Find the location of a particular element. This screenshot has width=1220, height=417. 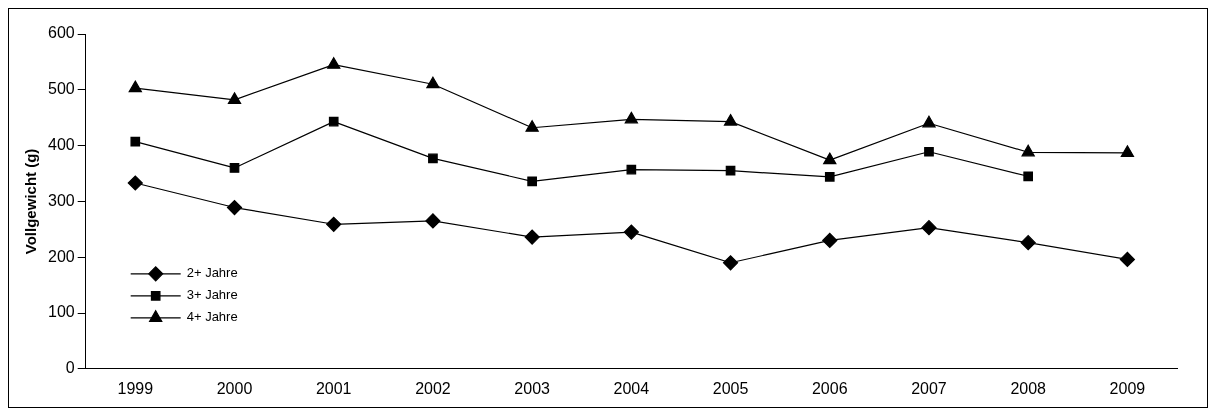

y-tick-label: 200 is located at coordinates (61, 256).